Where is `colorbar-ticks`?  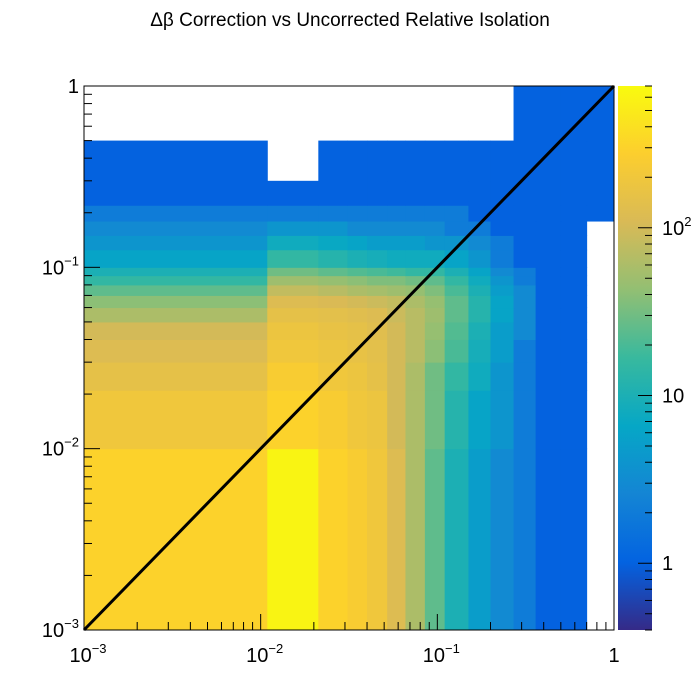 colorbar-ticks is located at coordinates (645, 358).